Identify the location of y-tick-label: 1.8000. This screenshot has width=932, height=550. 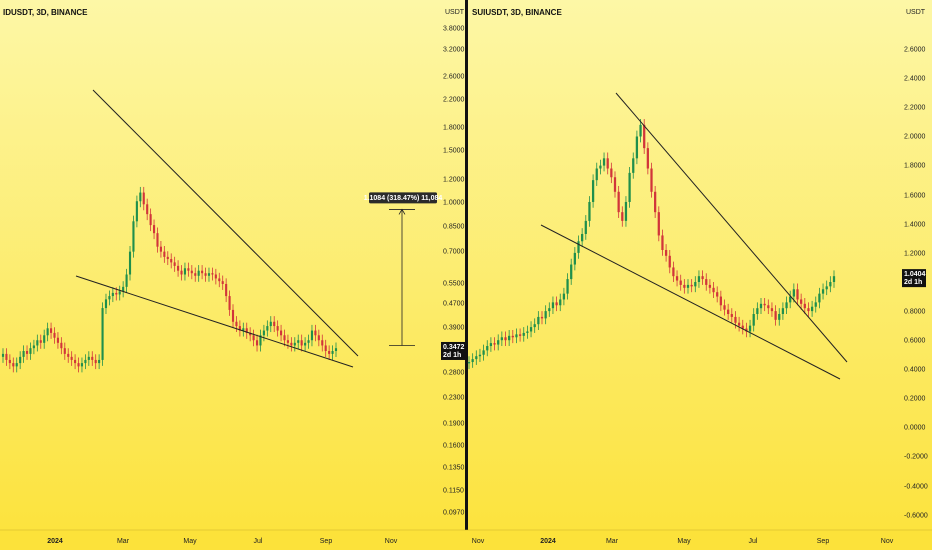
(915, 166).